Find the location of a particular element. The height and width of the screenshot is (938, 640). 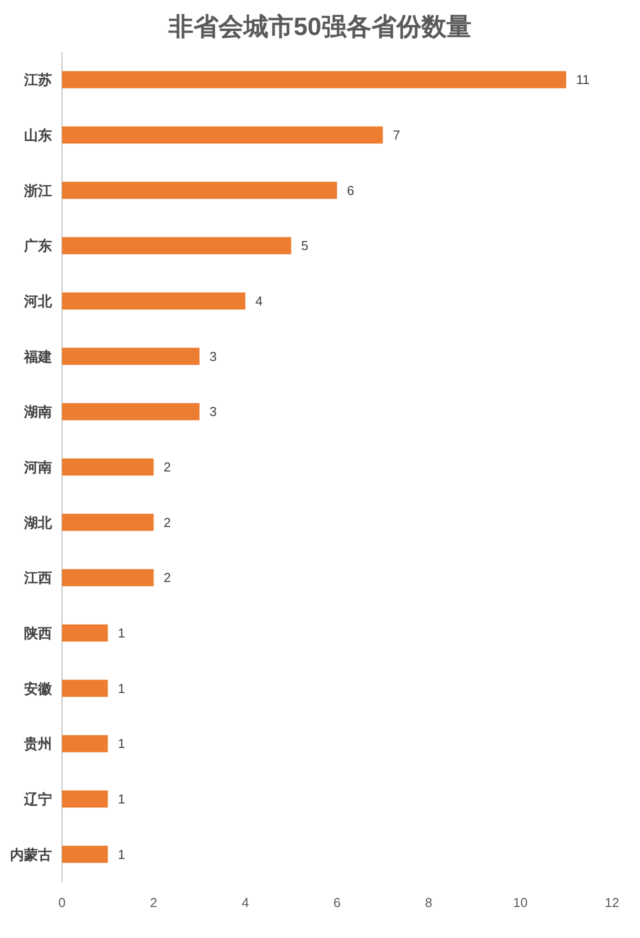

category-label: 辽宁 is located at coordinates (38, 799).